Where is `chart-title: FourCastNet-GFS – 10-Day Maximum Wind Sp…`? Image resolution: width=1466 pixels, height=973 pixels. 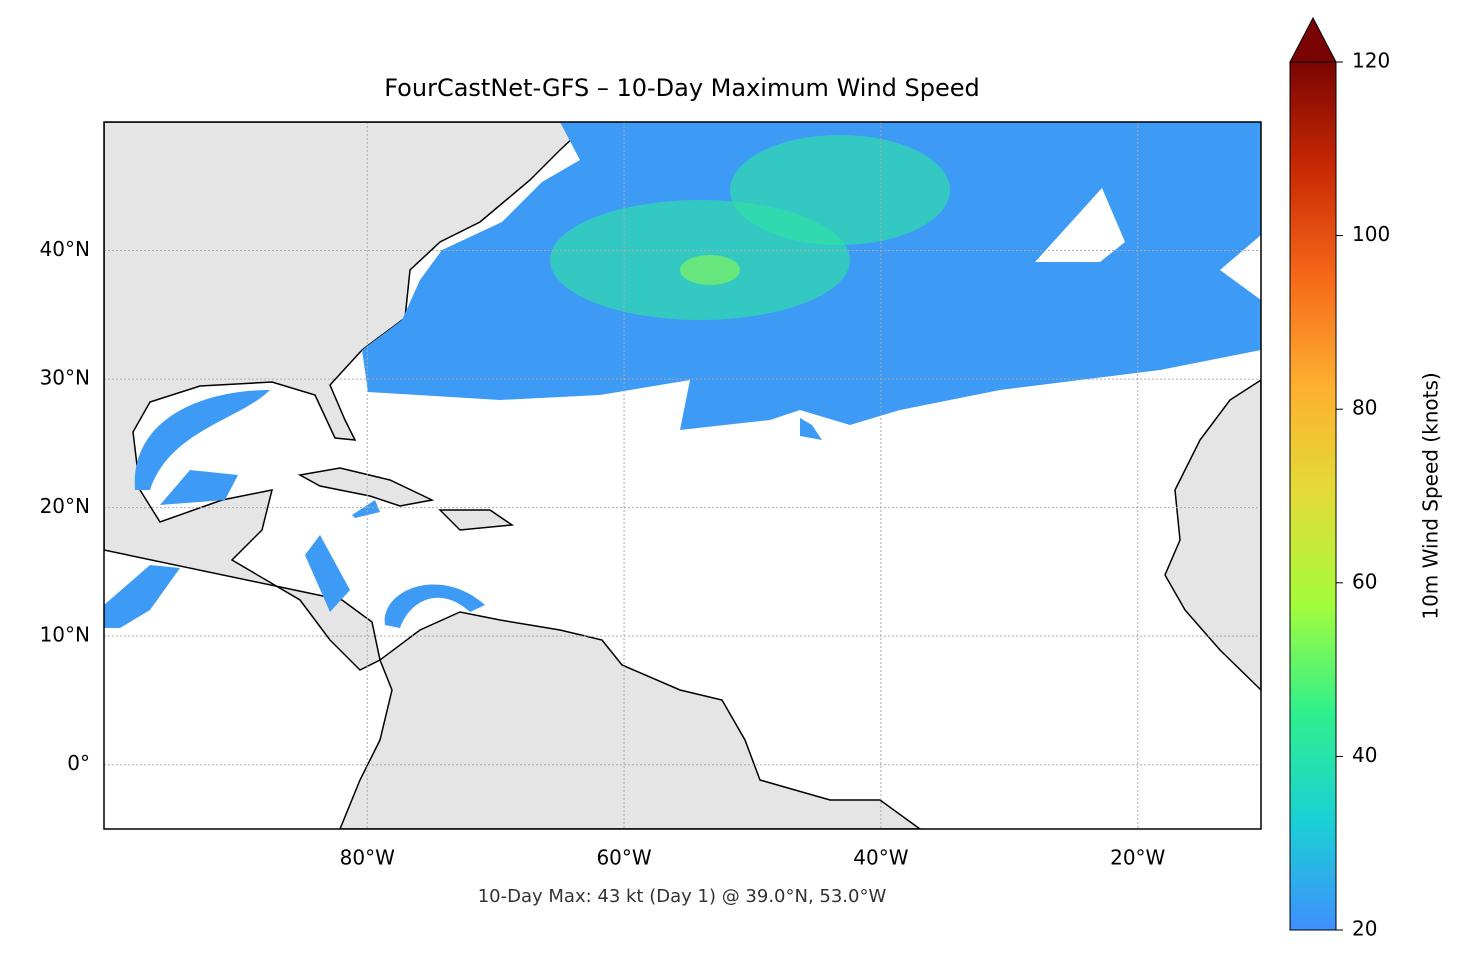
chart-title: FourCastNet-GFS – 10-Day Maximum Wind Sp… is located at coordinates (682, 88).